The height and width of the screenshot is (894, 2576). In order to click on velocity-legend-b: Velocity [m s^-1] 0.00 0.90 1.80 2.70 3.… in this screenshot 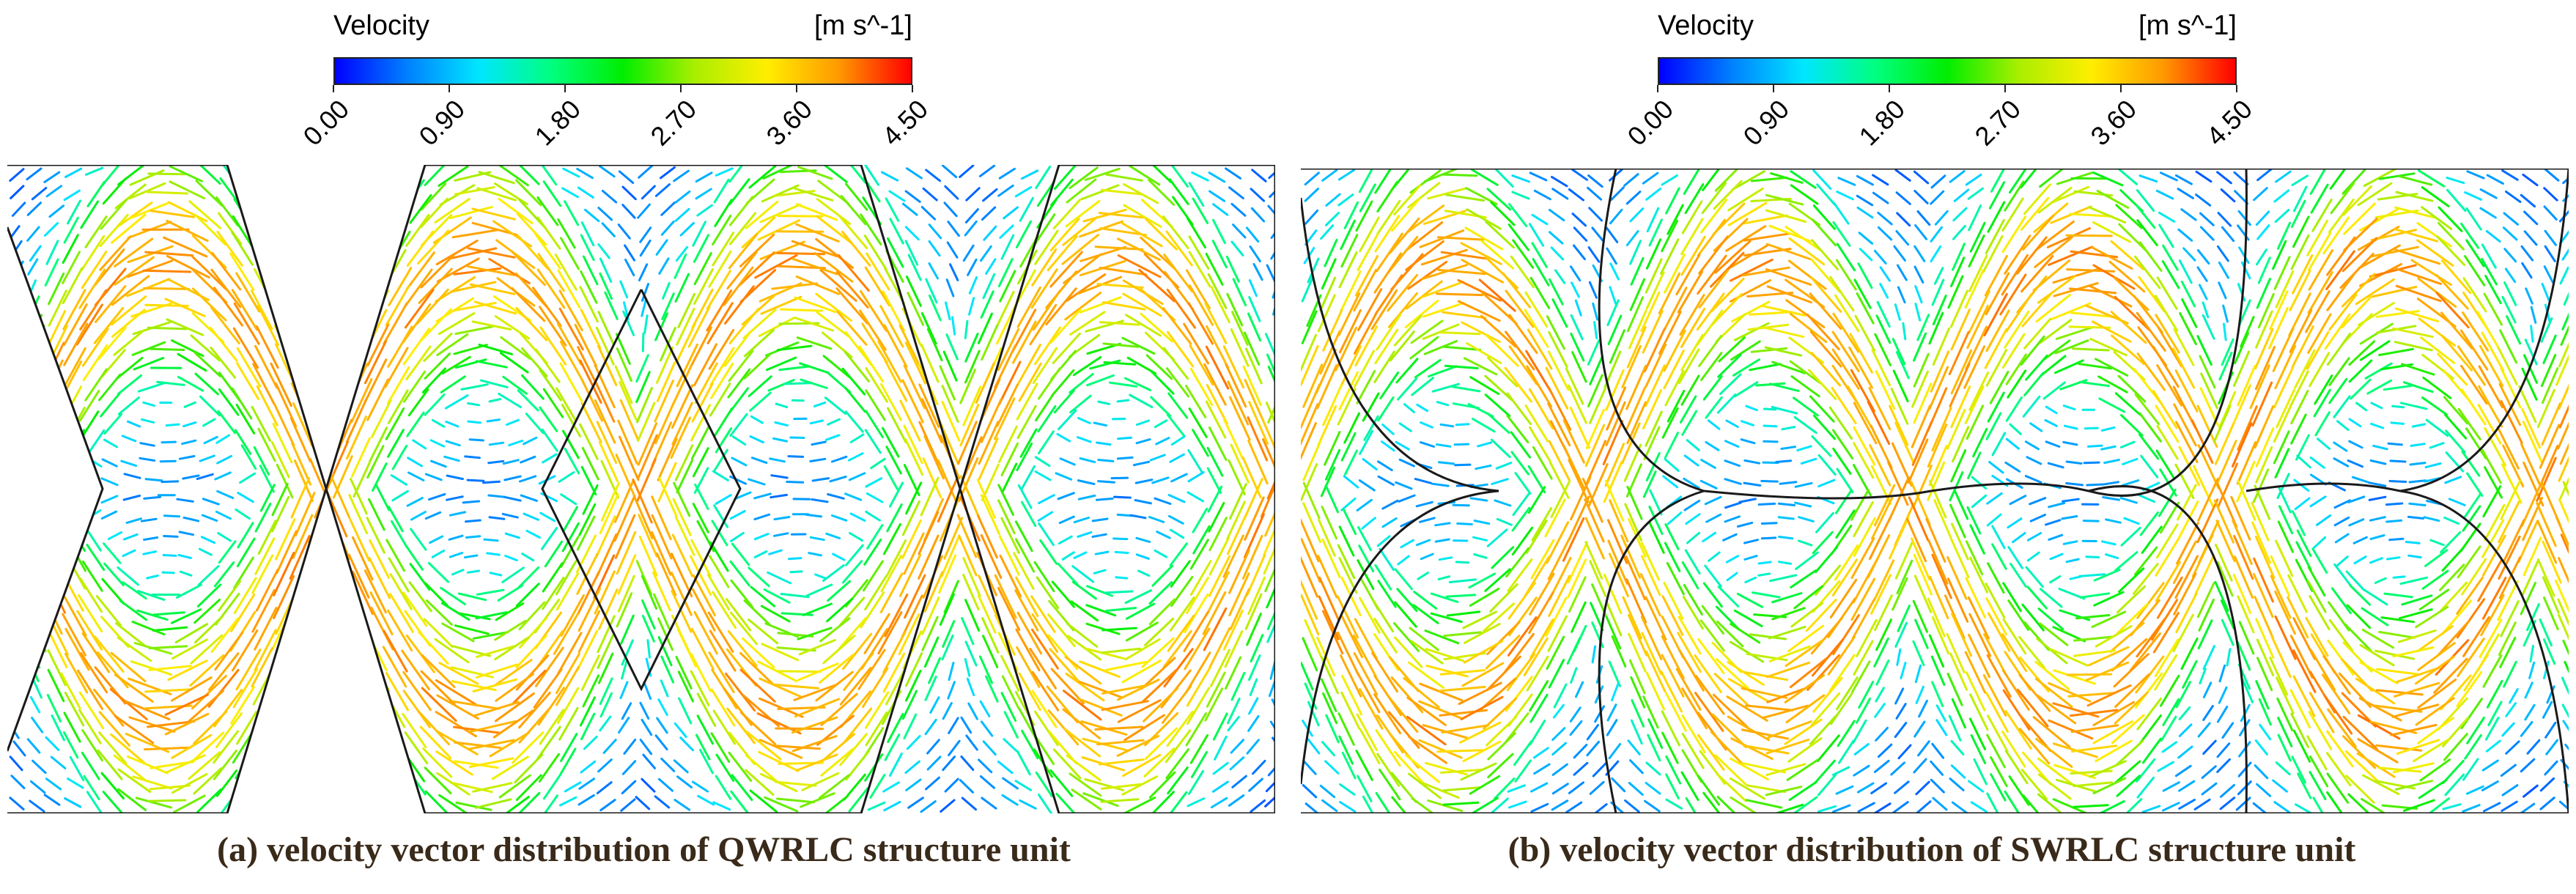, I will do `click(1939, 102)`.